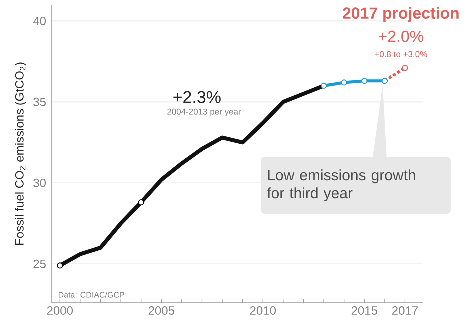 This screenshot has height=334, width=476. I want to click on annotation: +2.3%, so click(197, 97).